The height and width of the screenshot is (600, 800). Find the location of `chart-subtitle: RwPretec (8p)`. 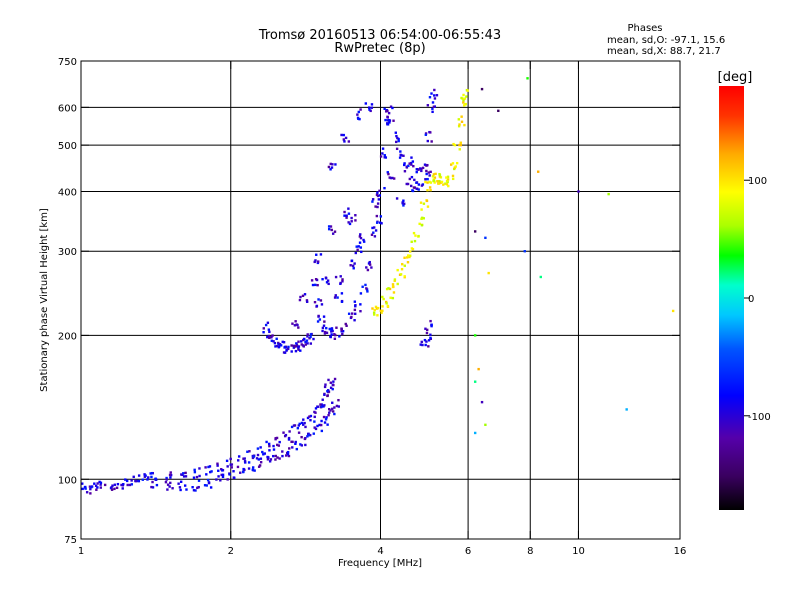

chart-subtitle: RwPretec (8p) is located at coordinates (379, 48).